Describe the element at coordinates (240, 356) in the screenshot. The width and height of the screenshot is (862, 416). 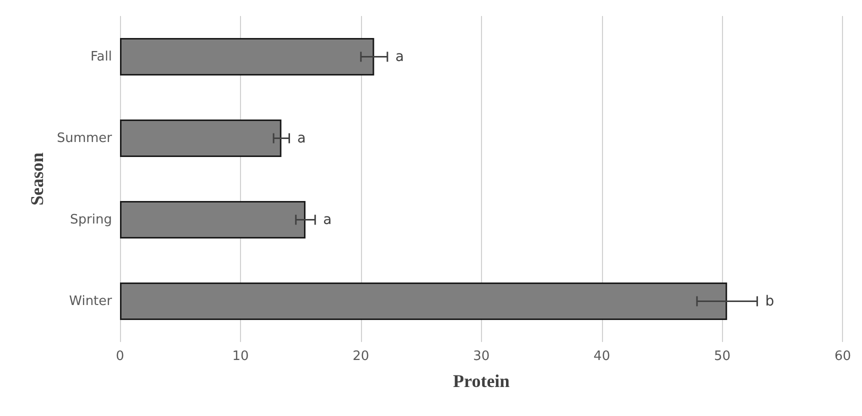
I see `x-tick-label: 10` at that location.